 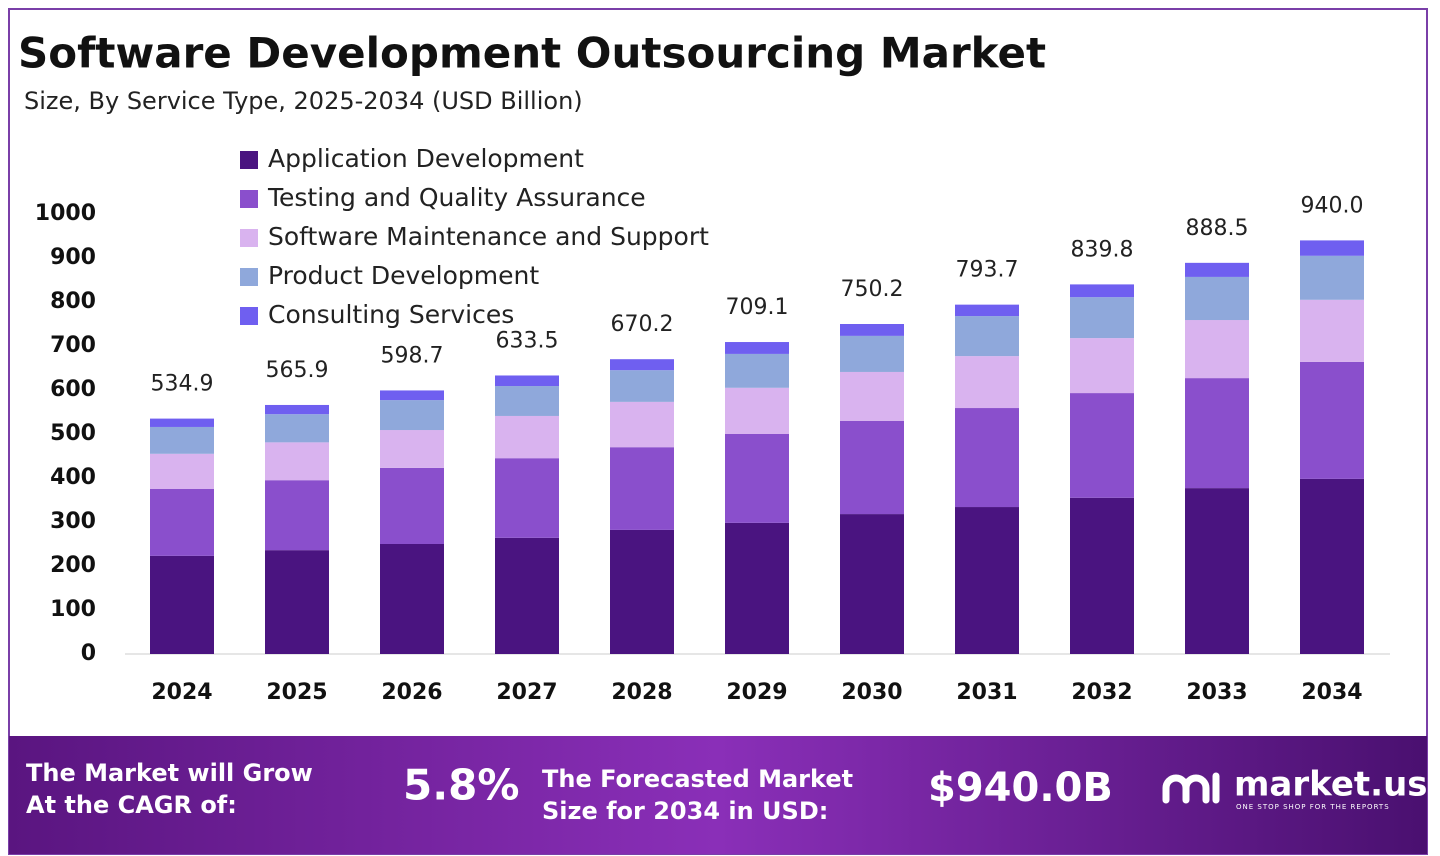 I want to click on y-tick-label: 300, so click(x=73, y=521).